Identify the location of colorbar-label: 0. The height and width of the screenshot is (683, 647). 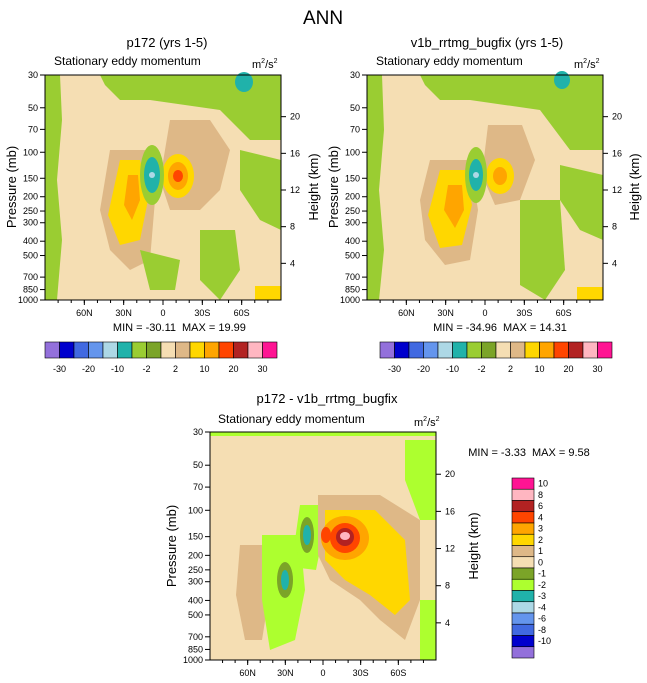
(540, 562).